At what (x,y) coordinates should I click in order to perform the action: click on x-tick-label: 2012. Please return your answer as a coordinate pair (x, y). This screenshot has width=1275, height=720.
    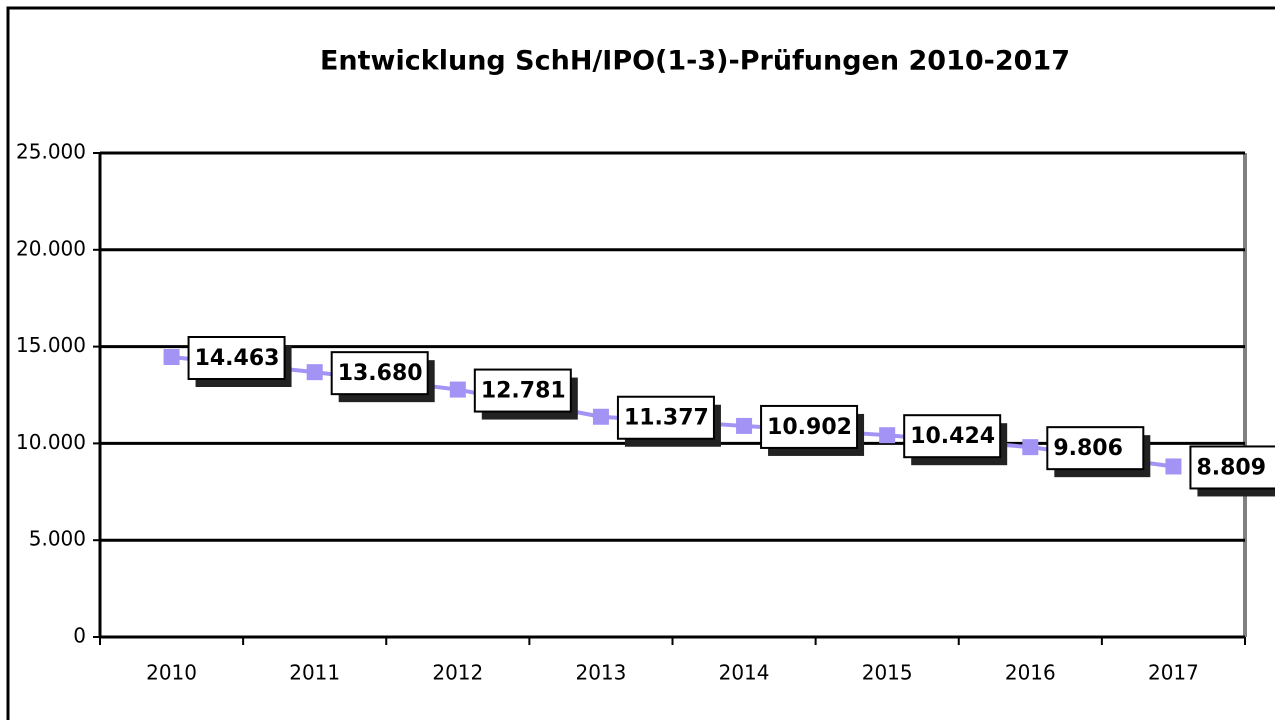
    Looking at the image, I should click on (457, 673).